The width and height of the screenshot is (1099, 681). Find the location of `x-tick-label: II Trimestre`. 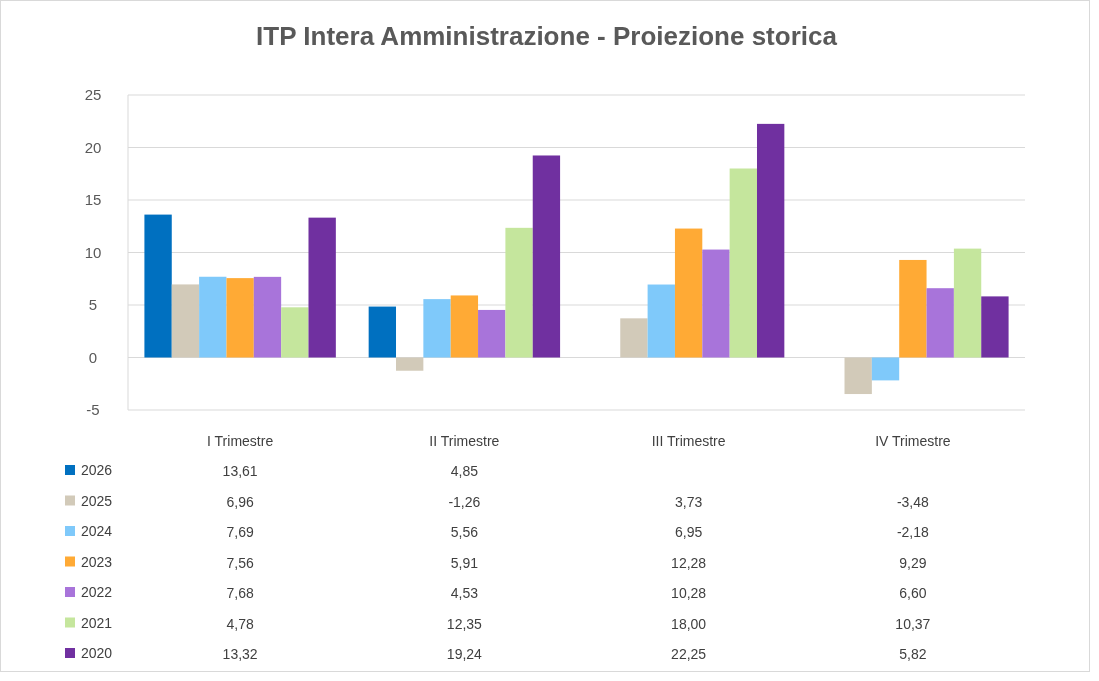

x-tick-label: II Trimestre is located at coordinates (464, 441).